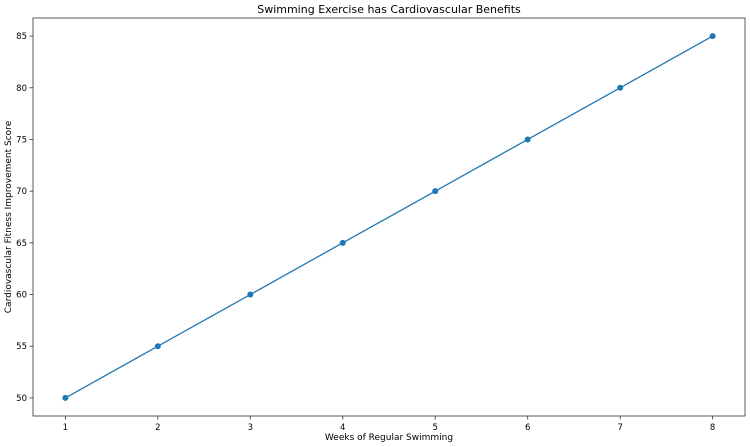 This screenshot has height=447, width=750. Describe the element at coordinates (712, 428) in the screenshot. I see `x-tick-label: 8` at that location.